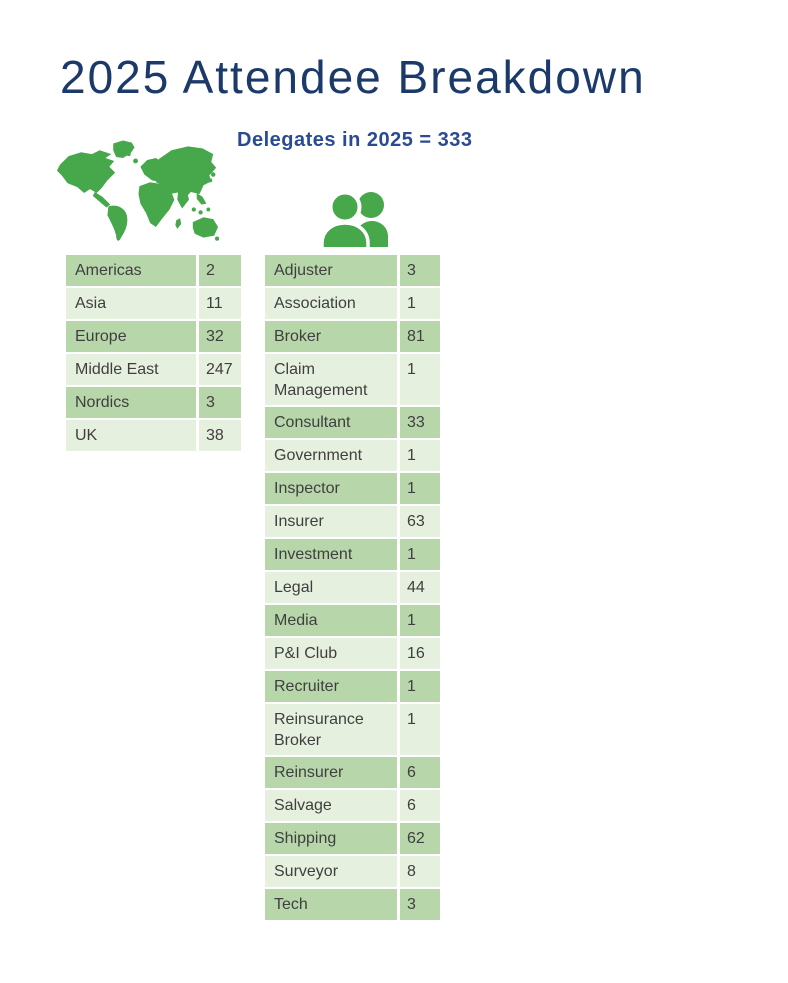  Describe the element at coordinates (331, 270) in the screenshot. I see `category-name: Adjuster` at that location.